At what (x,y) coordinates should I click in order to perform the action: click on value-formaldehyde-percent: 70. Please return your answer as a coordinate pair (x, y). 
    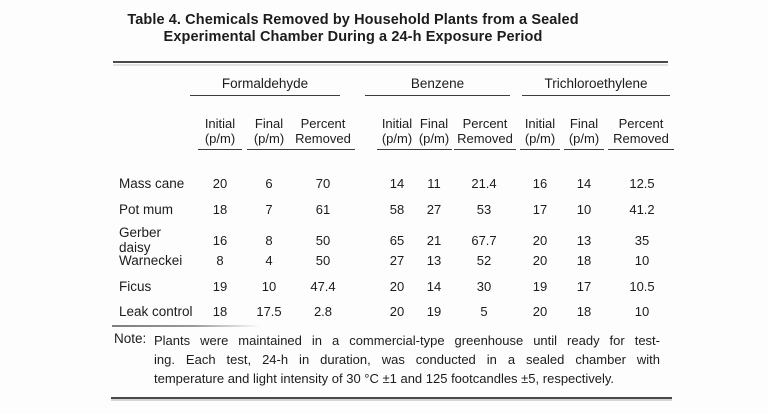
    Looking at the image, I should click on (323, 183).